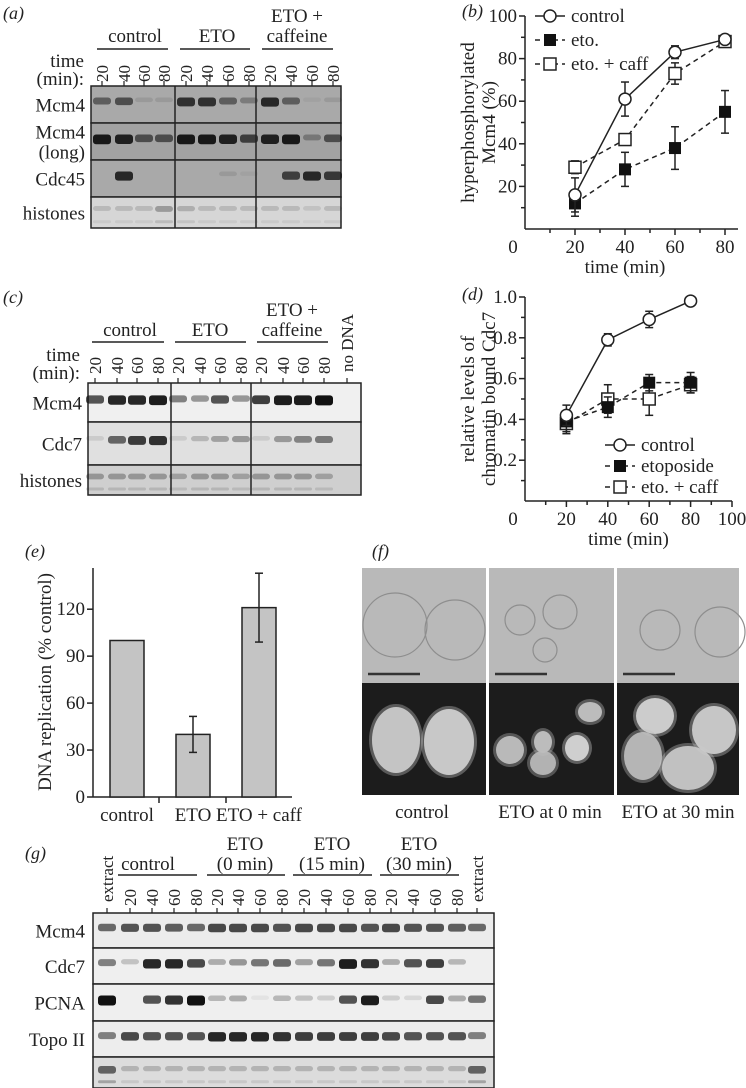 This screenshot has width=746, height=1088. I want to click on lane-label: 80, so click(282, 897).